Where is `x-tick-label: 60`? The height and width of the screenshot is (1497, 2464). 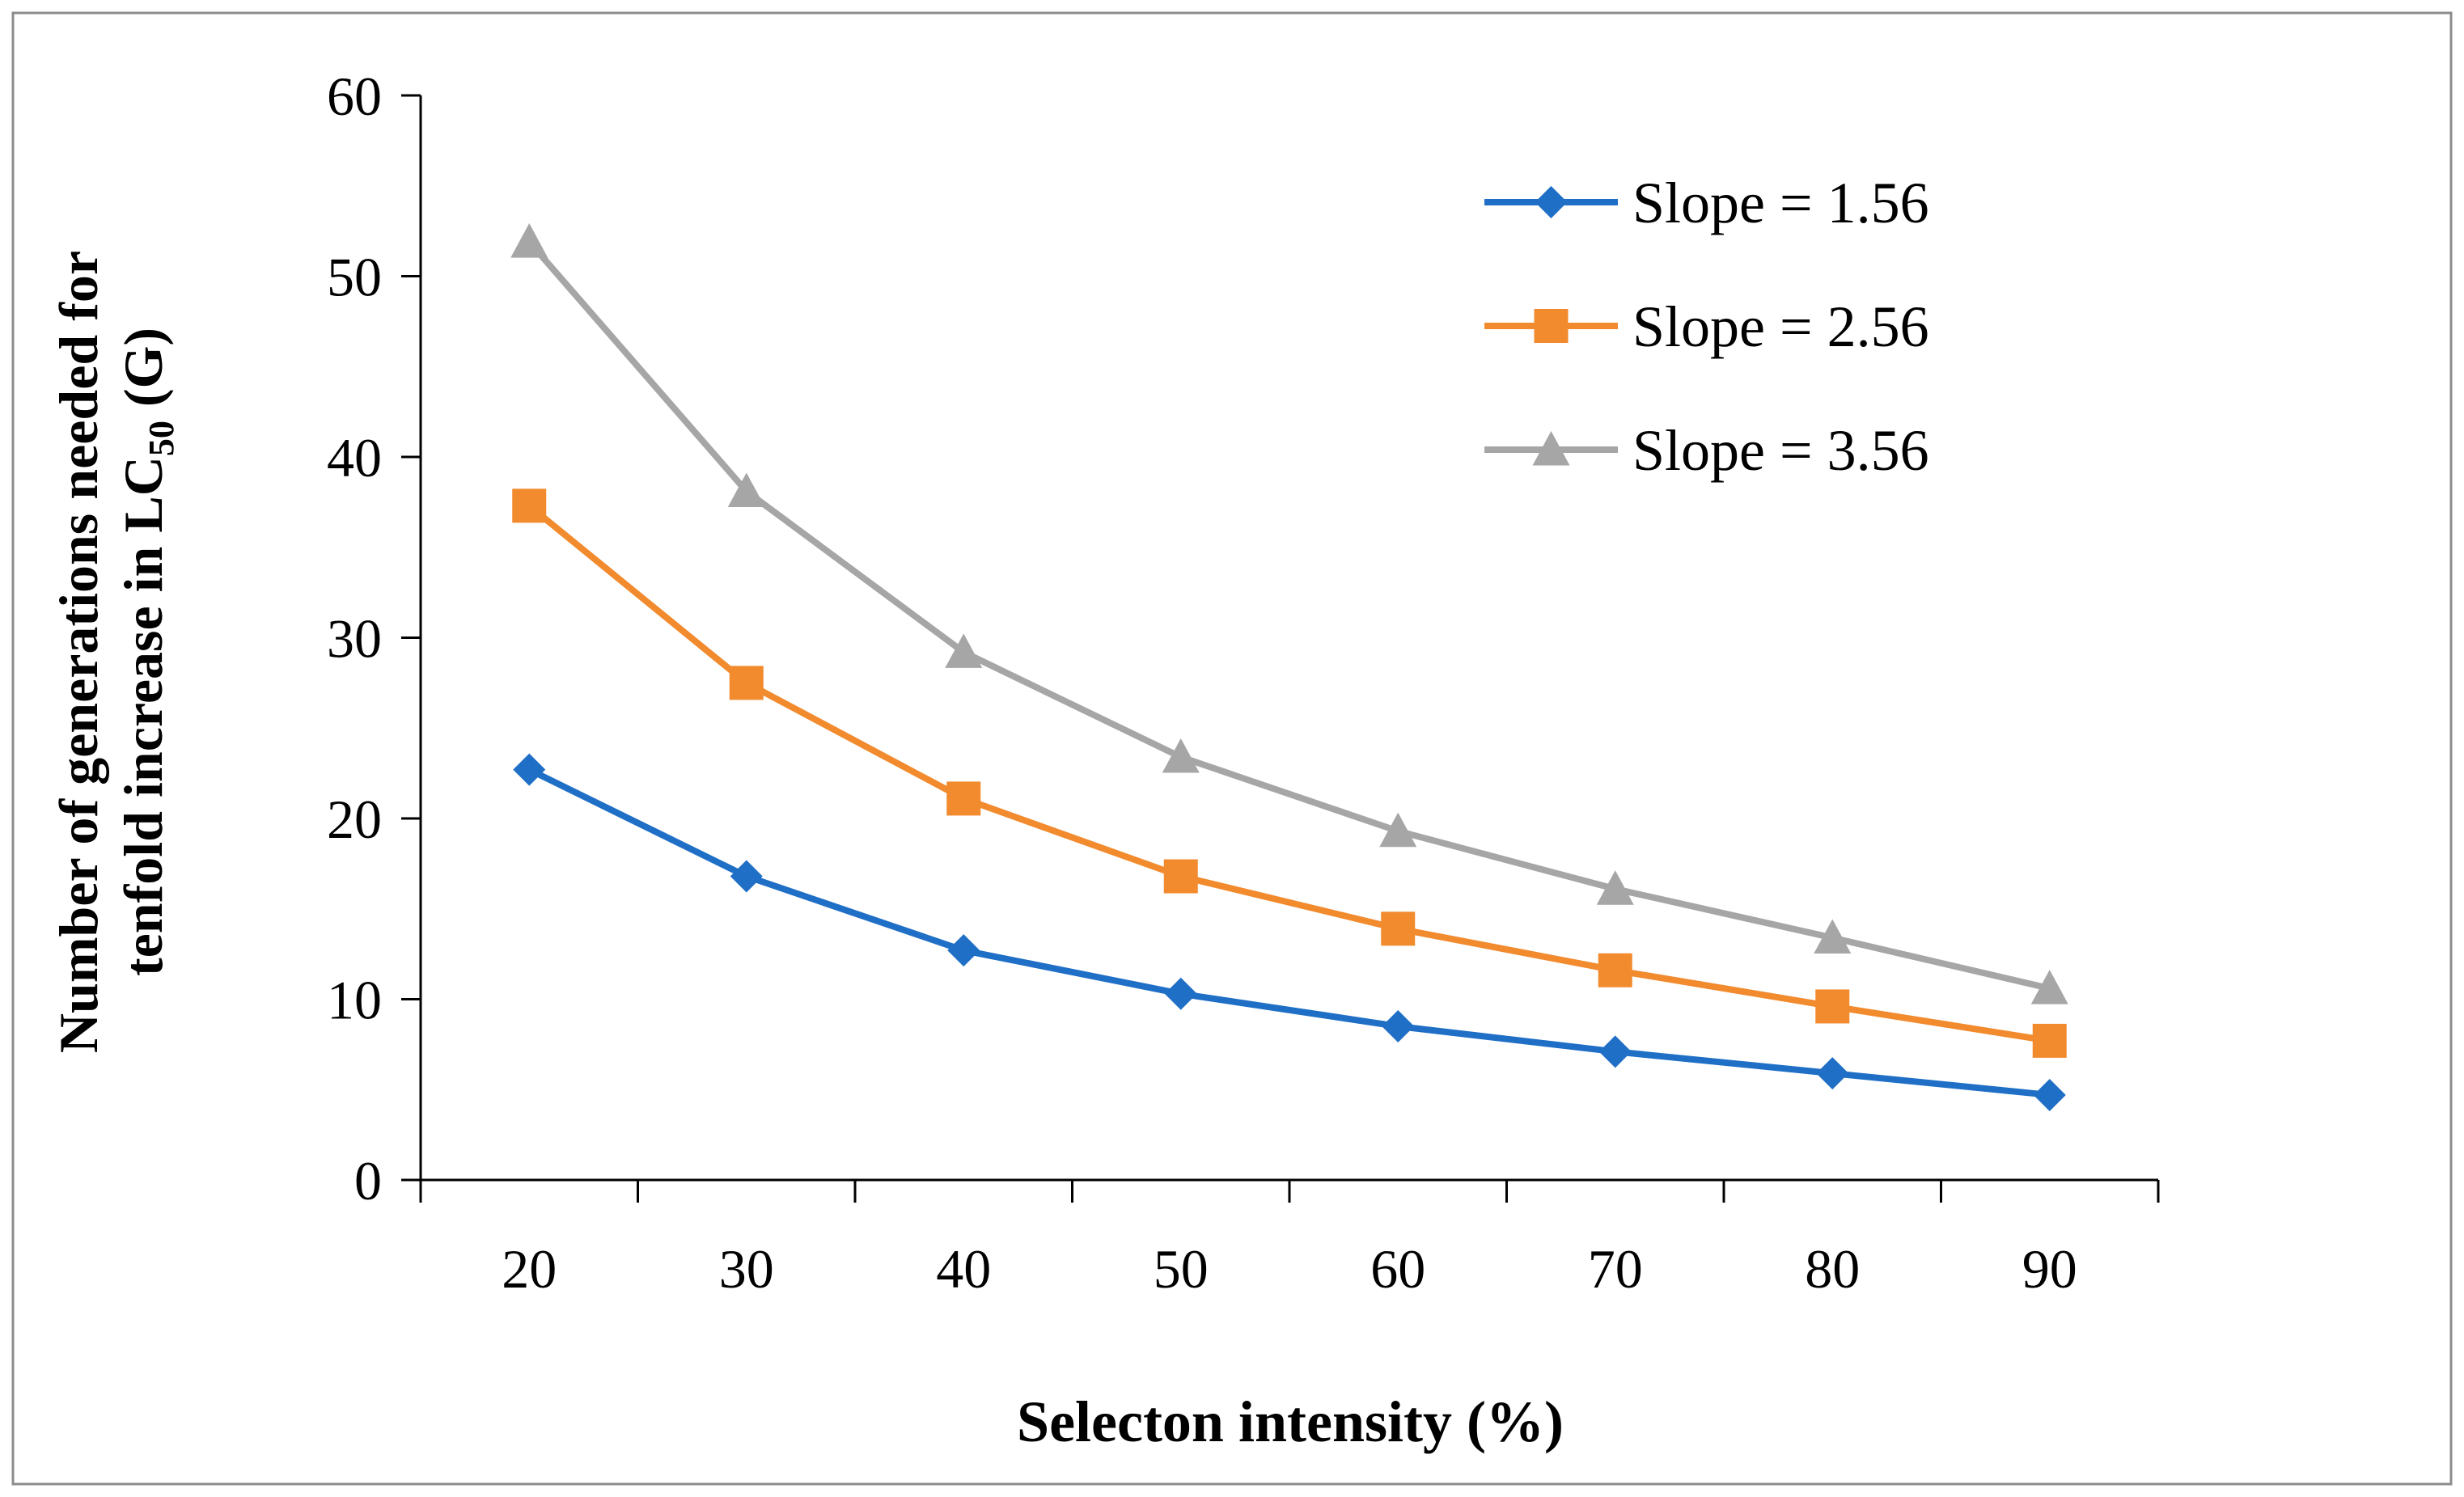
x-tick-label: 60 is located at coordinates (1397, 1269).